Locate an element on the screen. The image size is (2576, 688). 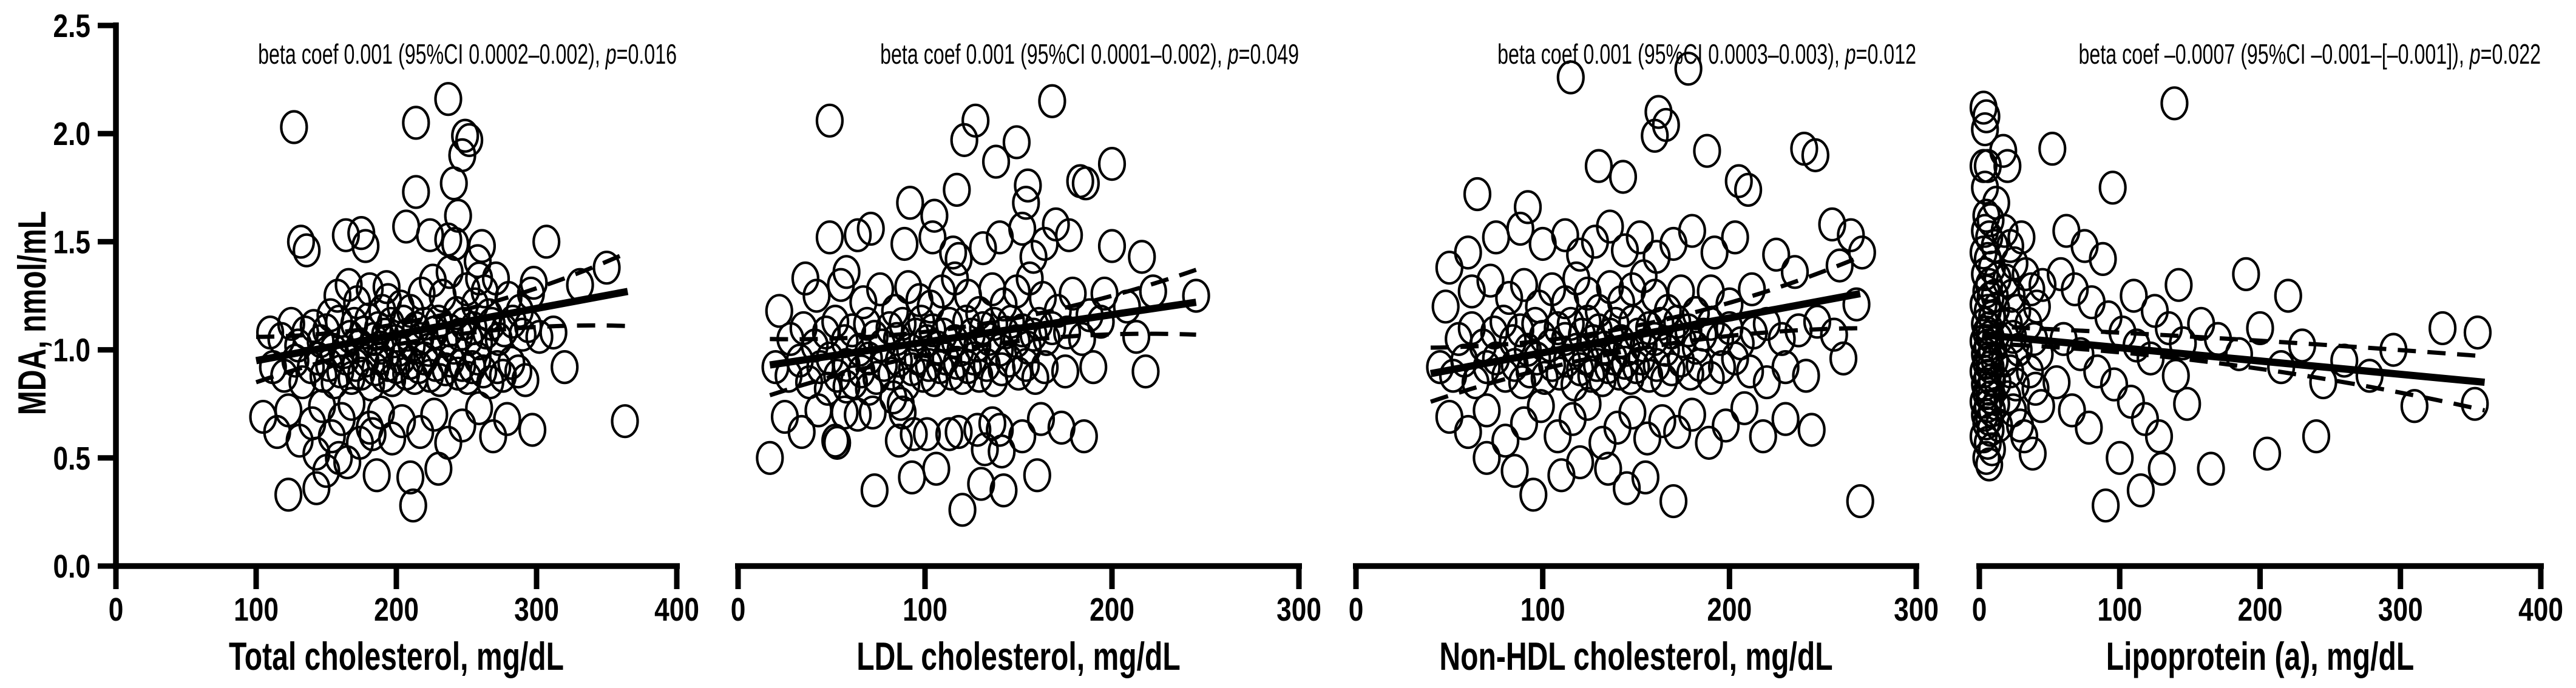
y-tick-label-group: 0.0 is located at coordinates (71, 566).